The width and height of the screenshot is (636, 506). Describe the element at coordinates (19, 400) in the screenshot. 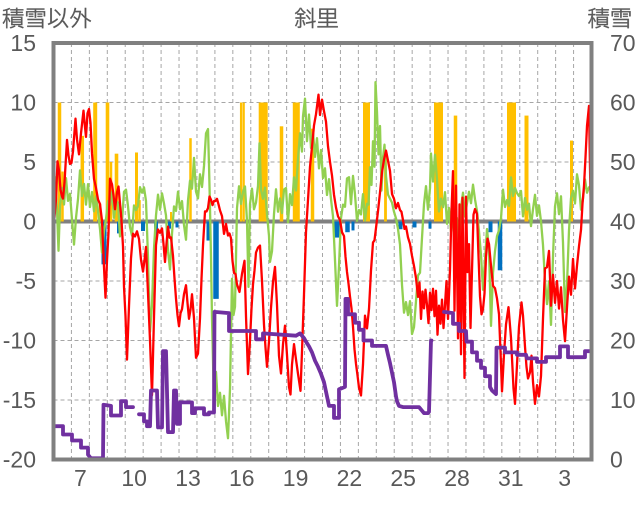

I see `svg-text: -15` at that location.